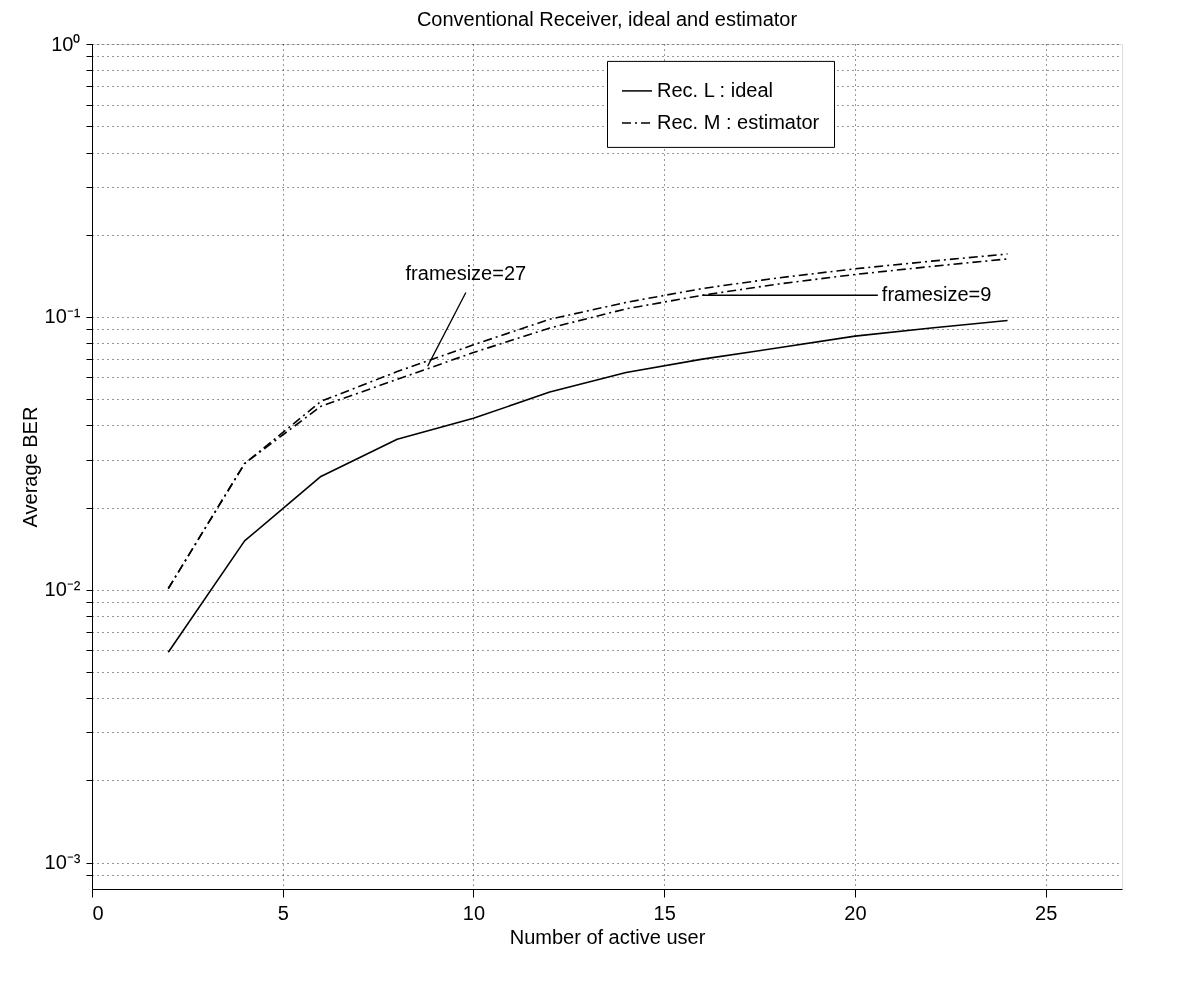  I want to click on chart-title: Conventional Receiver, ideal and estimator, so click(607, 19).